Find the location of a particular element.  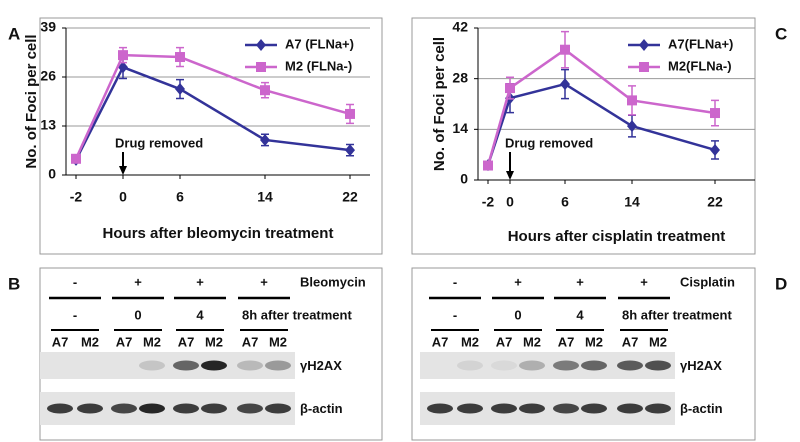

panel-label: B is located at coordinates (14, 283).